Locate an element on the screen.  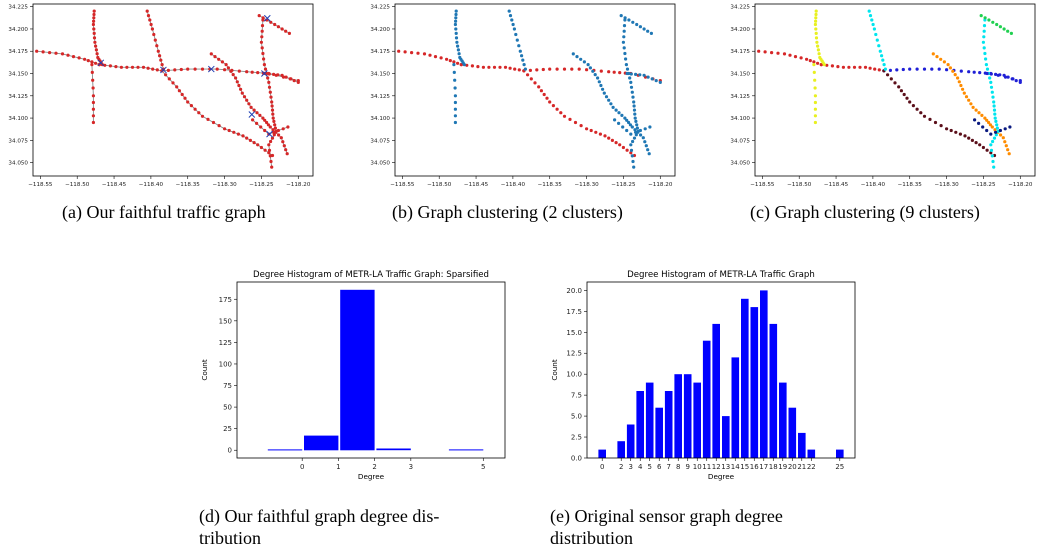
x-tick-label: −118.45 is located at coordinates (114, 185).